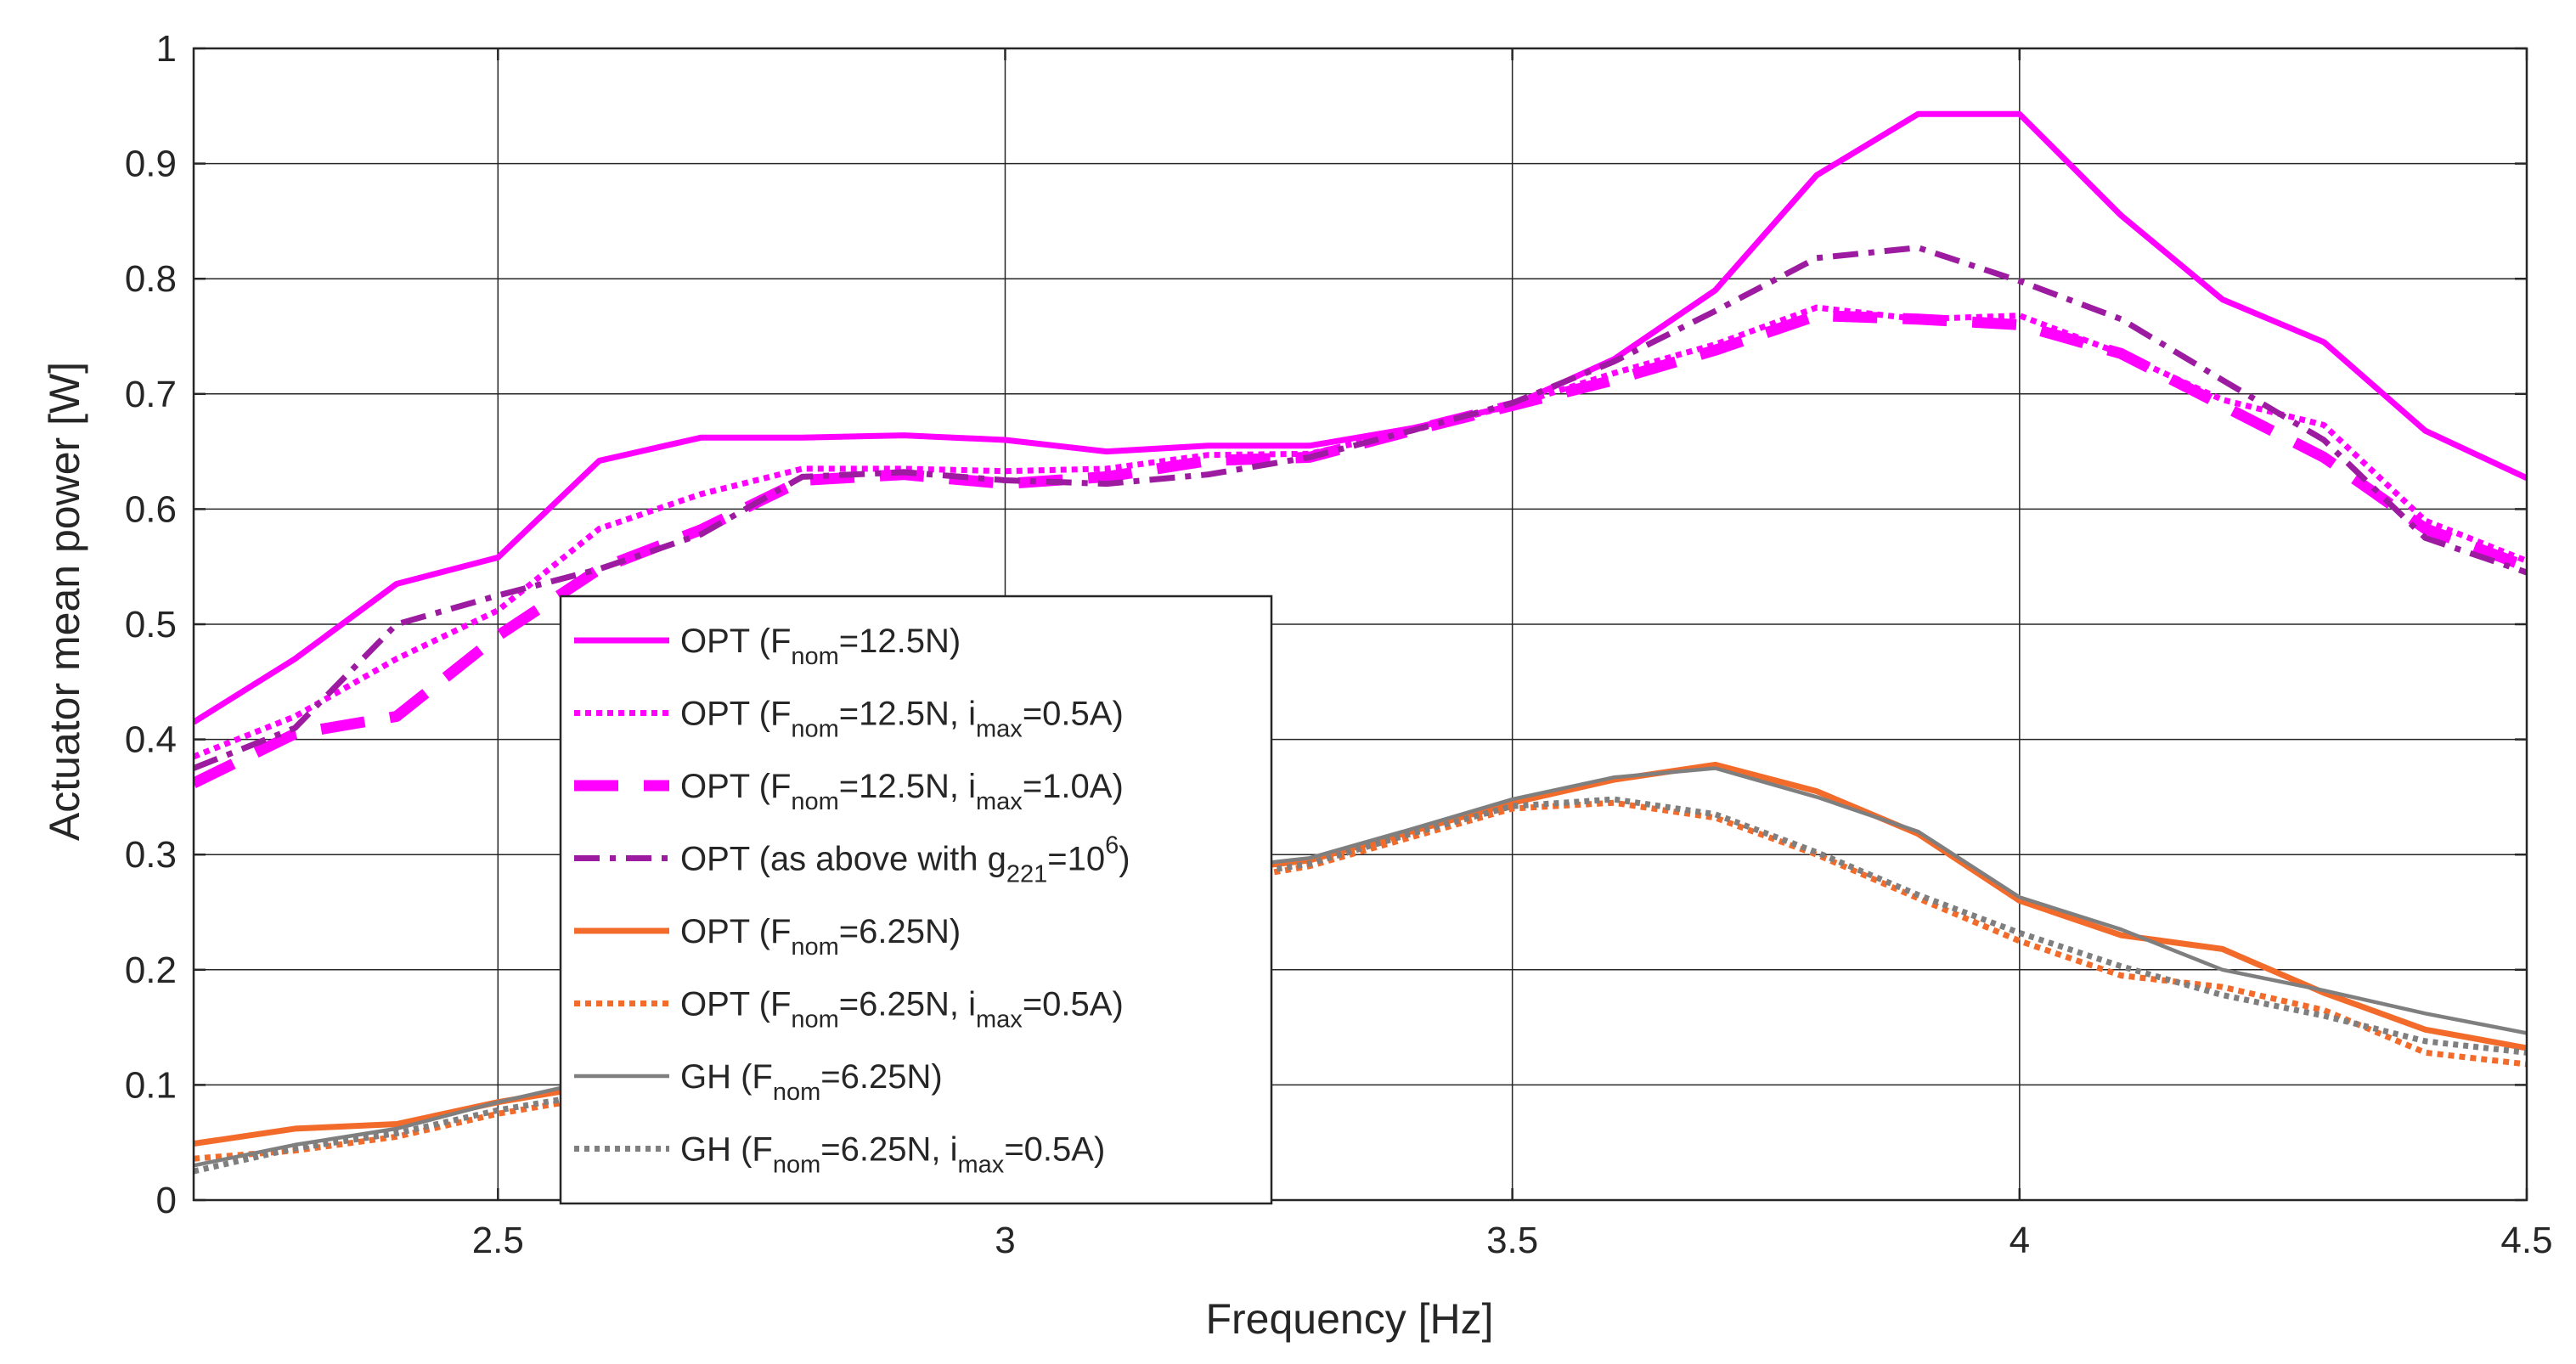 The height and width of the screenshot is (1364, 2576). I want to click on x-tick-label: 3, so click(1005, 1240).